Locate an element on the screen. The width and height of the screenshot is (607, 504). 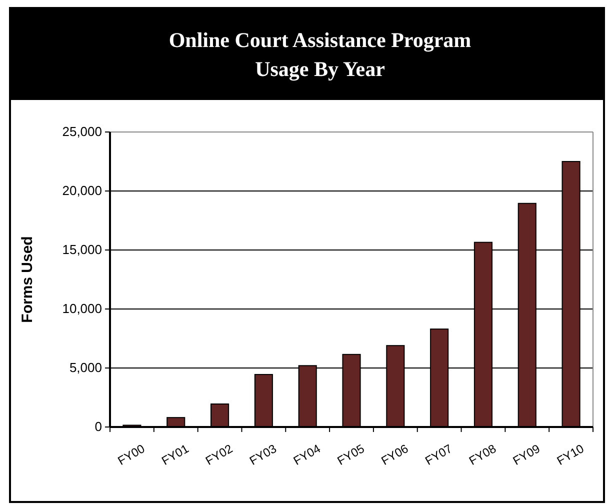
x-tick-label: FY00 is located at coordinates (131, 454).